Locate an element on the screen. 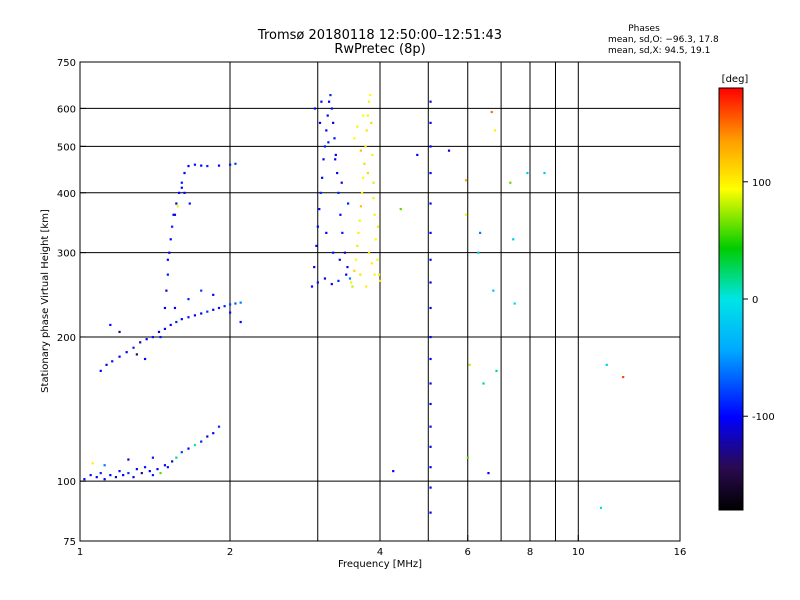 The image size is (800, 600). x-tick-label: 6 is located at coordinates (468, 552).